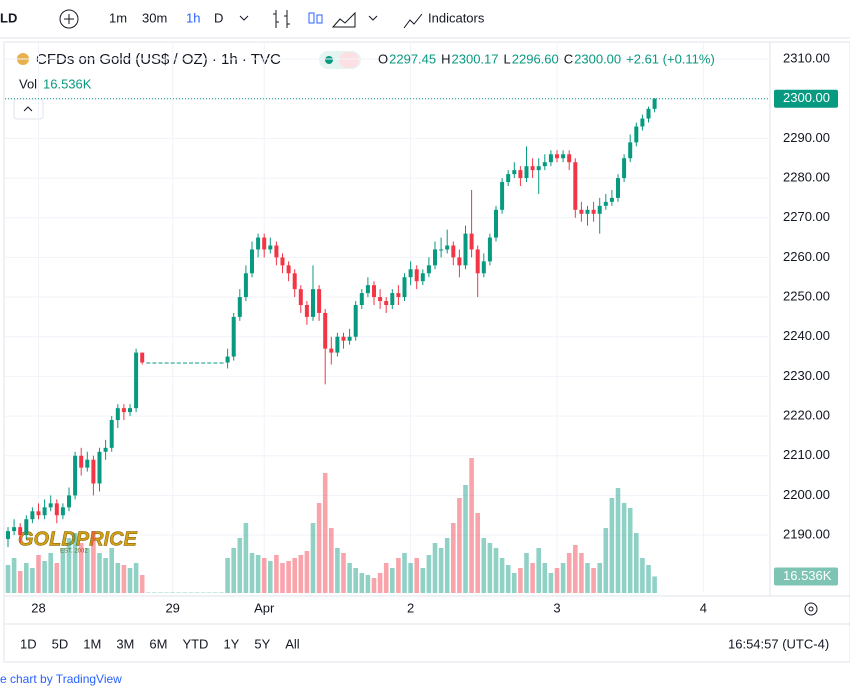 The width and height of the screenshot is (850, 694). What do you see at coordinates (456, 17) in the screenshot?
I see `indicators-button: Indicators` at bounding box center [456, 17].